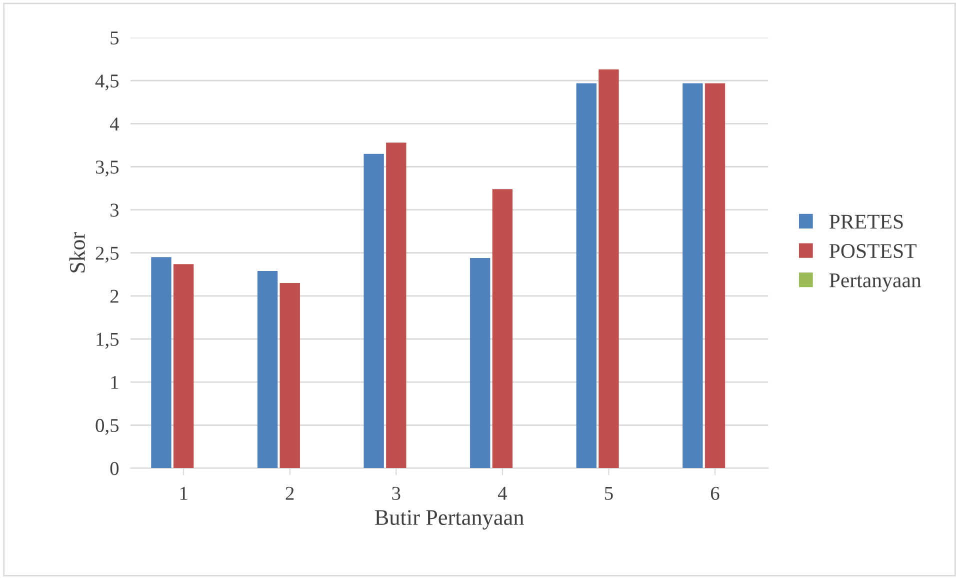 The height and width of the screenshot is (578, 959). Describe the element at coordinates (115, 124) in the screenshot. I see `y-tick-label: 4` at that location.